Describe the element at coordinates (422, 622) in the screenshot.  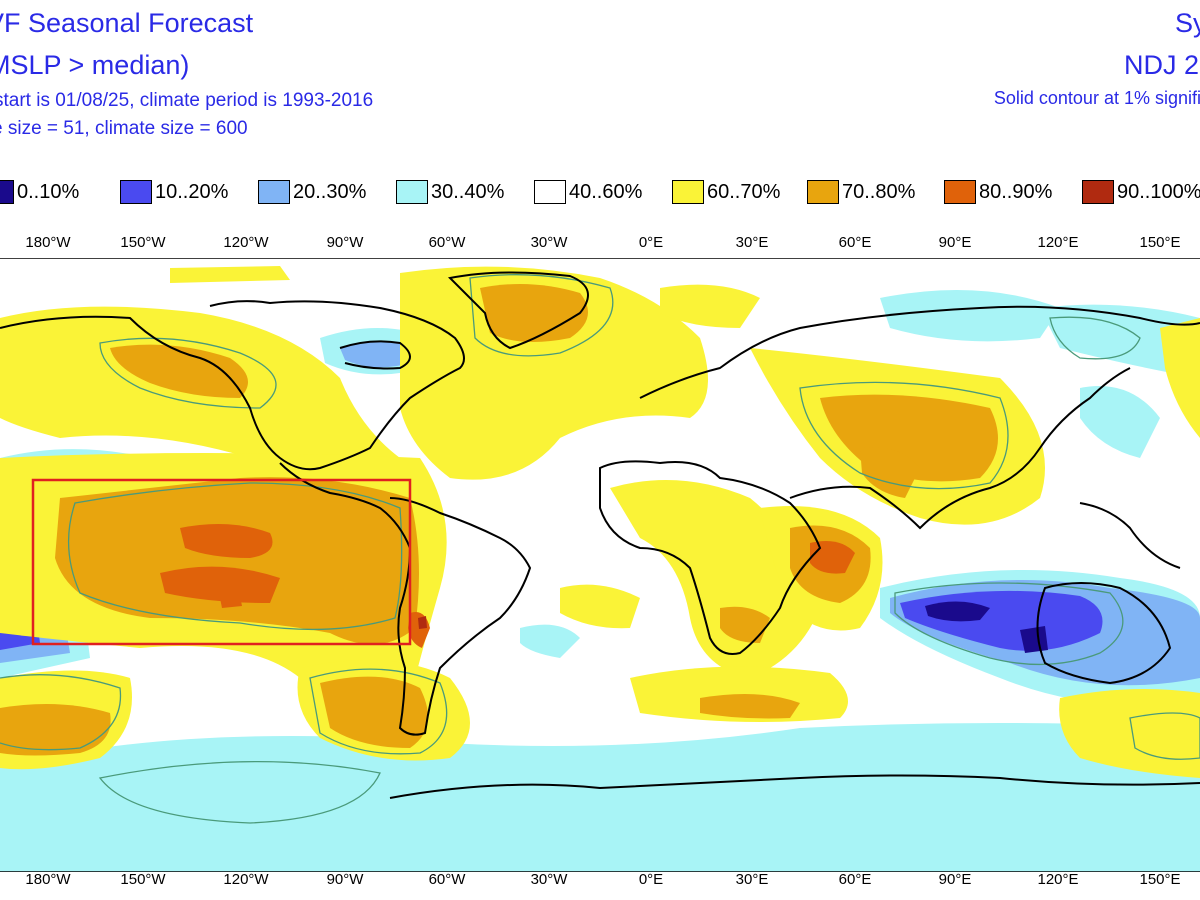
I see `high-probability-90-100-regions` at that location.